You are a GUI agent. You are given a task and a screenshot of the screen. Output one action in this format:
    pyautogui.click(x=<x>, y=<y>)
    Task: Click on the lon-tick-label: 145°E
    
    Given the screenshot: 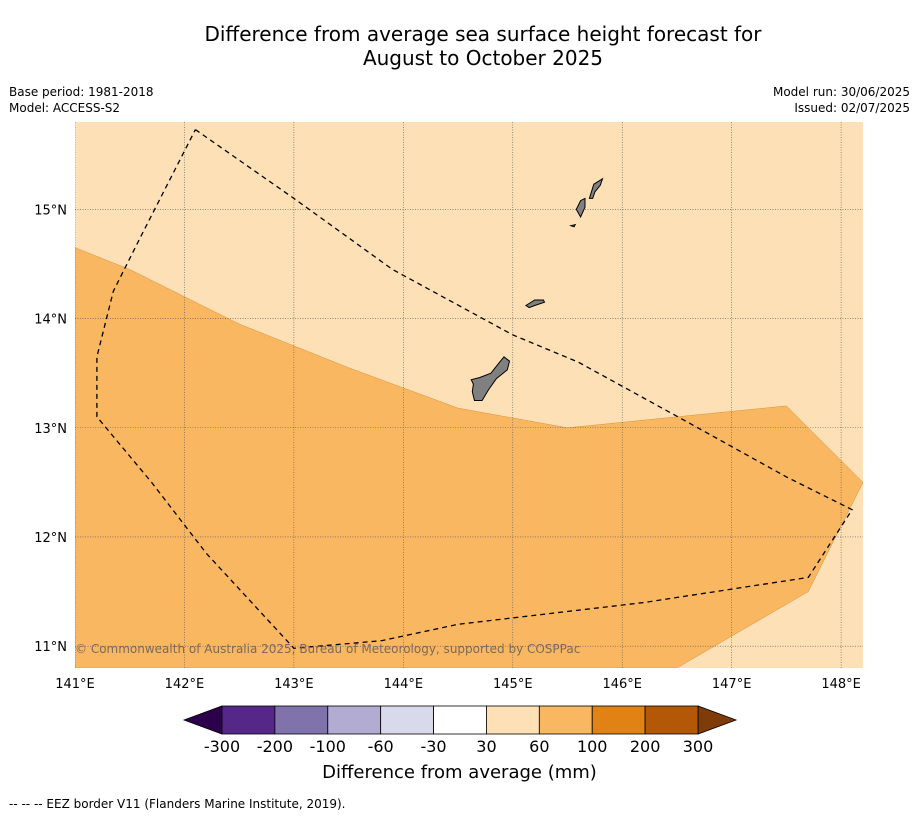 What is the action you would take?
    pyautogui.click(x=513, y=684)
    